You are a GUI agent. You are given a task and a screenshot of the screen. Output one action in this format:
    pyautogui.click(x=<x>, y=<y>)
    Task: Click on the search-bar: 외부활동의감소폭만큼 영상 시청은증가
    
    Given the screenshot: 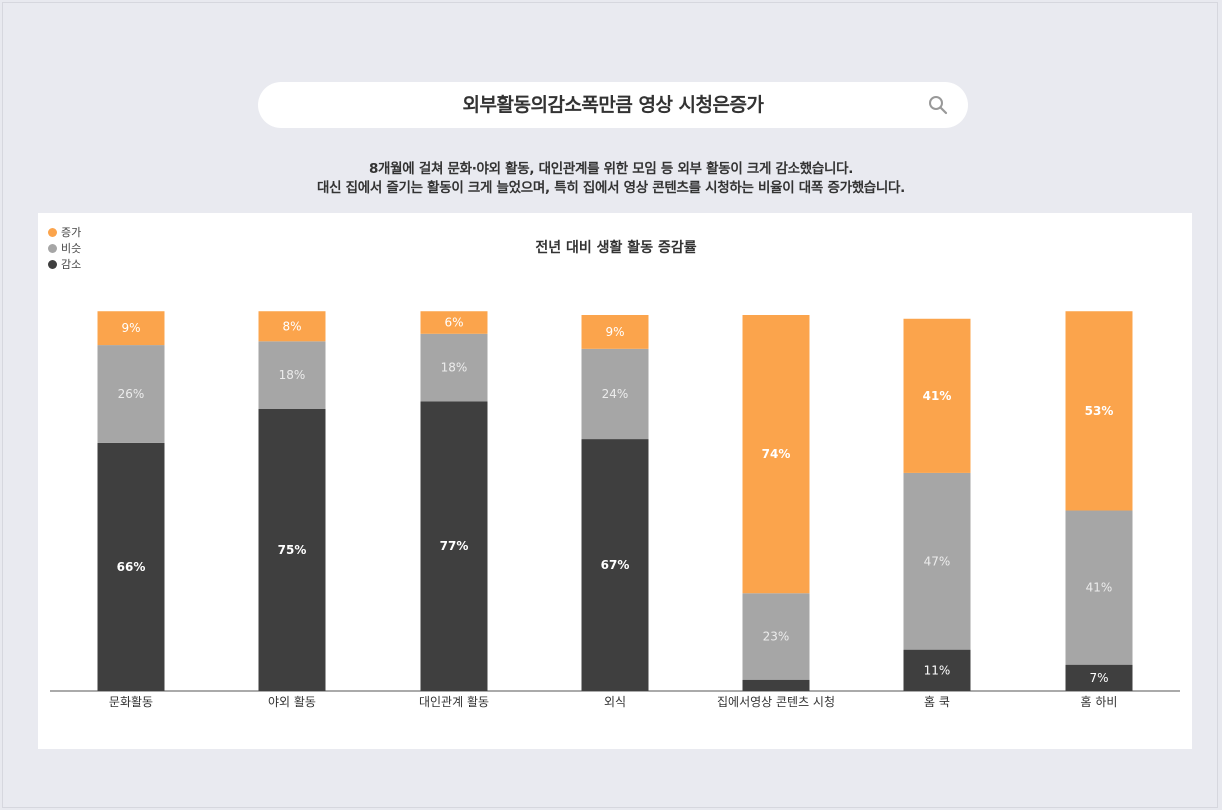 What is the action you would take?
    pyautogui.click(x=613, y=105)
    